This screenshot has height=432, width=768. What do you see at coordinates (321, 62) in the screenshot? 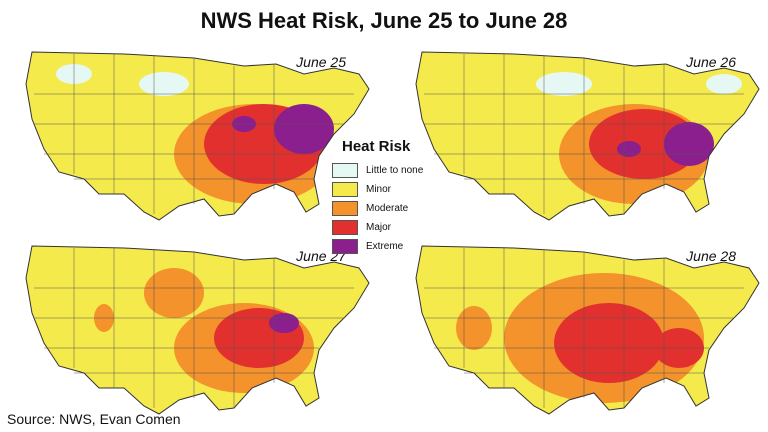
I see `panel-date-label: June 25` at bounding box center [321, 62].